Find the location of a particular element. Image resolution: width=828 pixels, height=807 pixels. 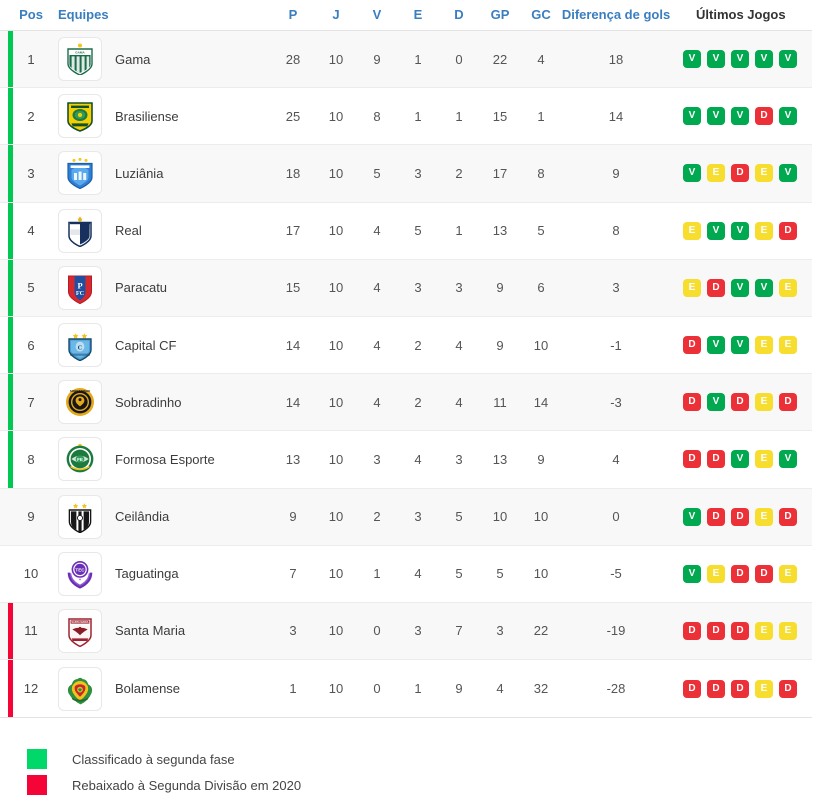

team-name-link: Bolamense is located at coordinates (148, 689).